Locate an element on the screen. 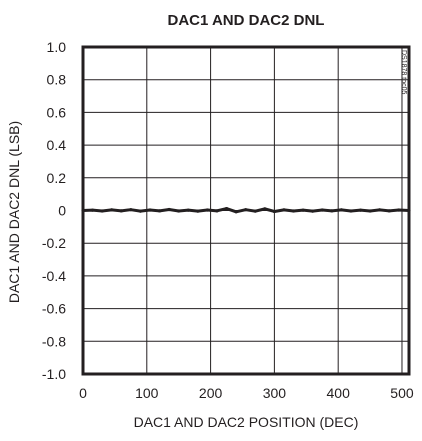 This screenshot has width=422, height=441. y-tick-label: 0 is located at coordinates (62, 211).